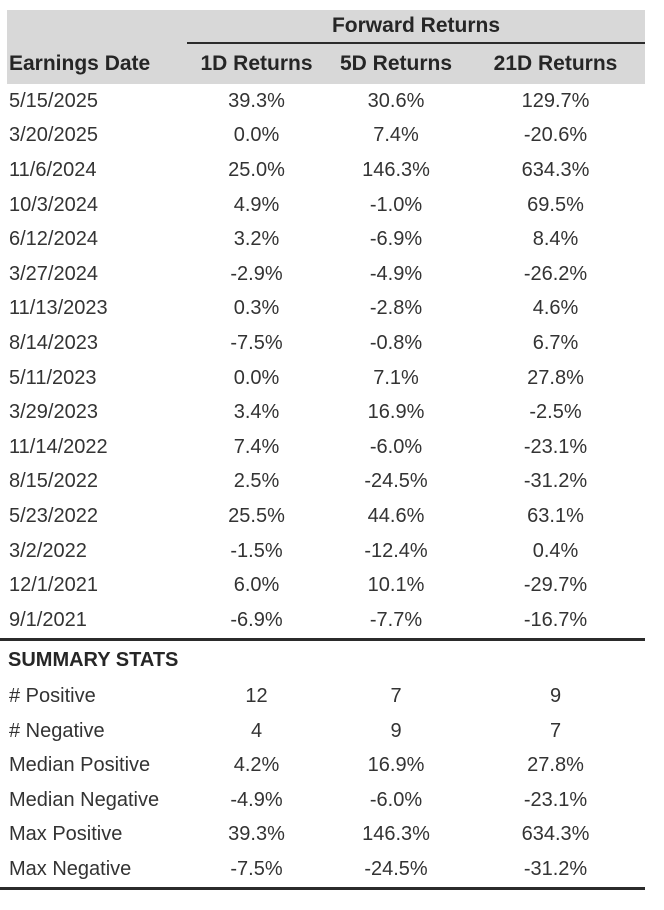 This screenshot has width=664, height=910. What do you see at coordinates (322, 309) in the screenshot?
I see `table-row: 11/13/2023 0.3% -2.8% 4.6%` at bounding box center [322, 309].